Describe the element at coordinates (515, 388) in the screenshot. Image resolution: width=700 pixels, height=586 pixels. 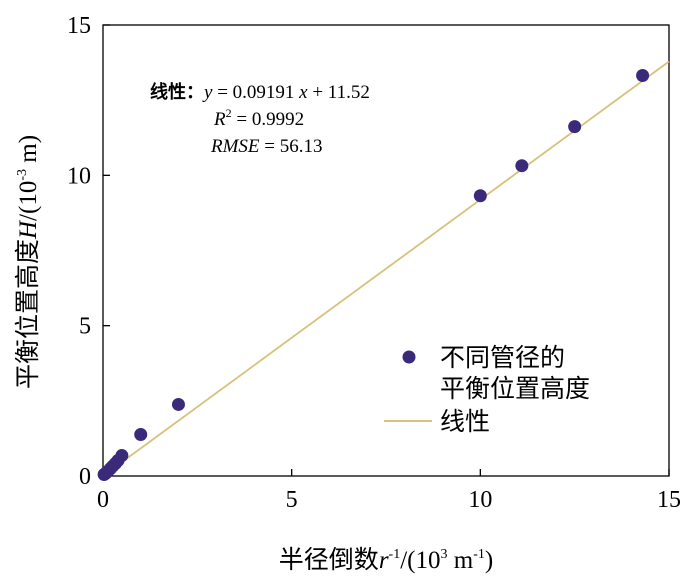
I see `legend-scatter-label-line2: 平衡位置高度` at that location.